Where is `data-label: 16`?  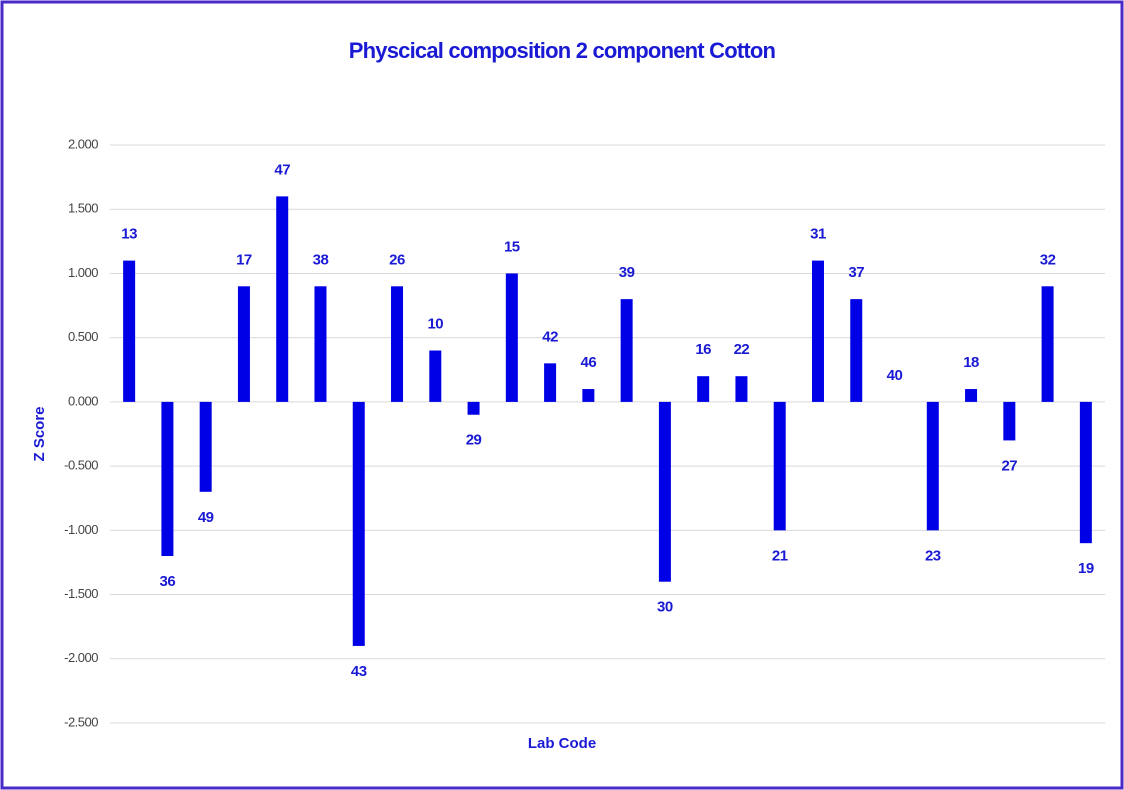 data-label: 16 is located at coordinates (703, 349).